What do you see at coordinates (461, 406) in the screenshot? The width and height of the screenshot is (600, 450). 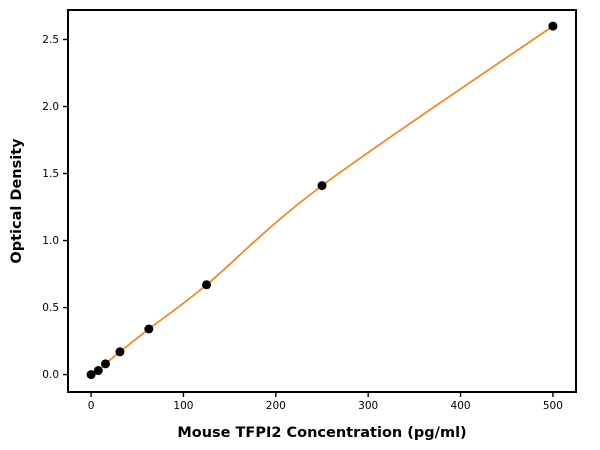 I see `x-tick-label: 400` at bounding box center [461, 406].